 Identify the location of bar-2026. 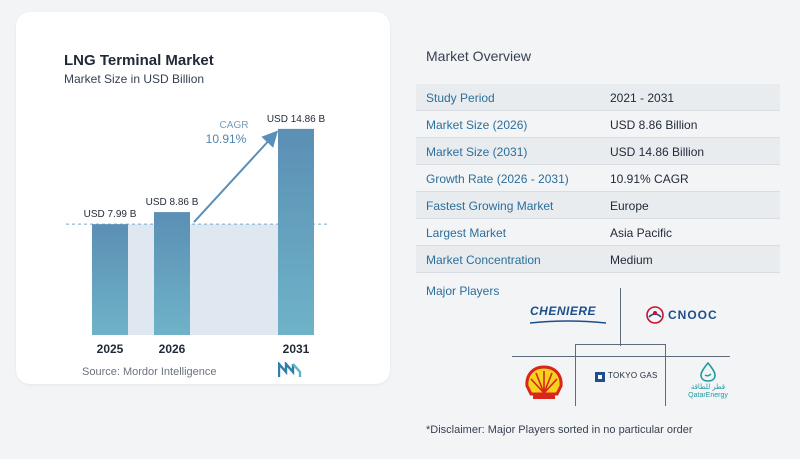
(172, 273).